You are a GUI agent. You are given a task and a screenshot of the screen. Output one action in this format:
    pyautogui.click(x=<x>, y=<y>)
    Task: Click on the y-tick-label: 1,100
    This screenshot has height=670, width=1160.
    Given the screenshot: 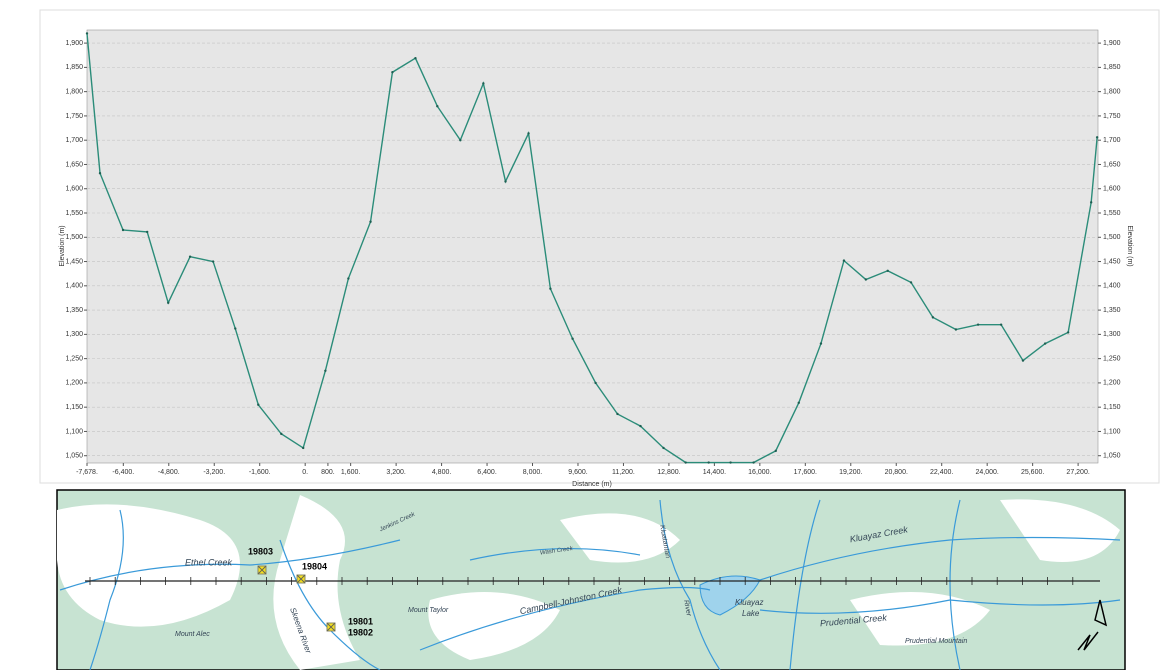 What is the action you would take?
    pyautogui.click(x=74, y=431)
    